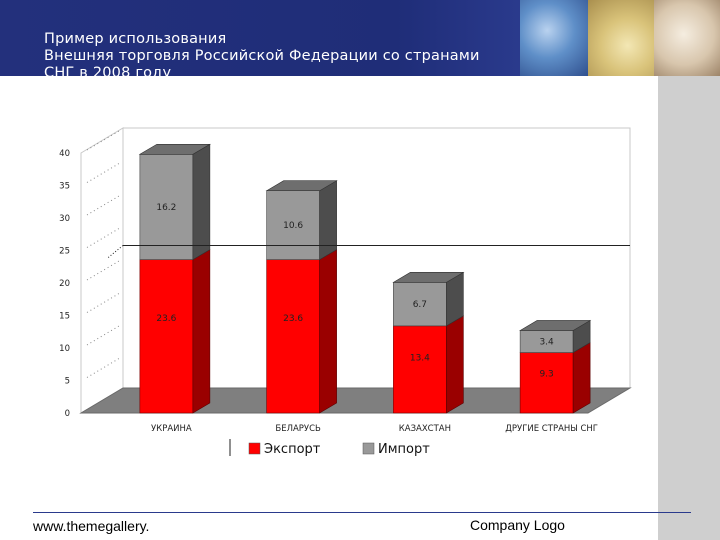 The height and width of the screenshot is (540, 720). Describe the element at coordinates (135, 39) in the screenshot. I see `title-line-1: Пример использования` at that location.